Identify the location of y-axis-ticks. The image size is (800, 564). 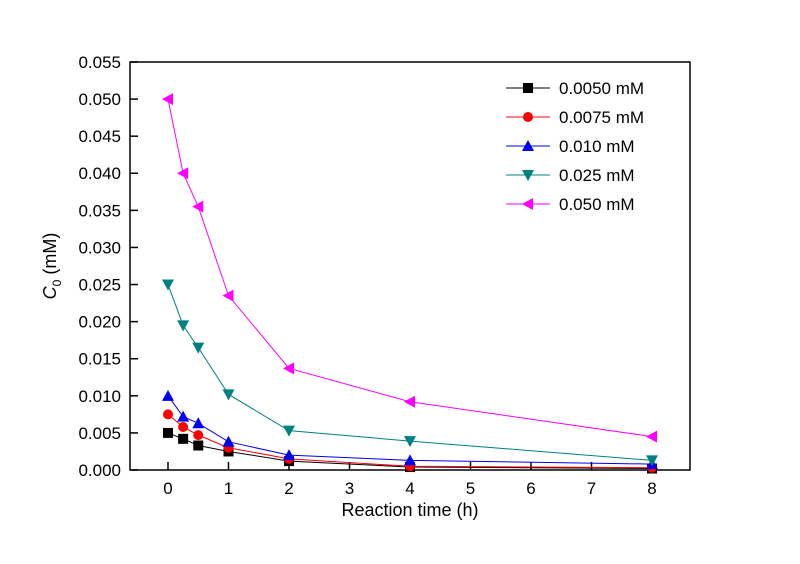
(134, 266).